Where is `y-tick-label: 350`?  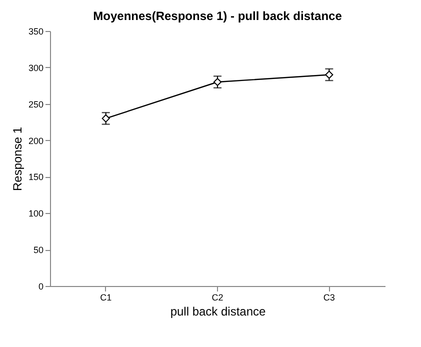 y-tick-label: 350 is located at coordinates (36, 31).